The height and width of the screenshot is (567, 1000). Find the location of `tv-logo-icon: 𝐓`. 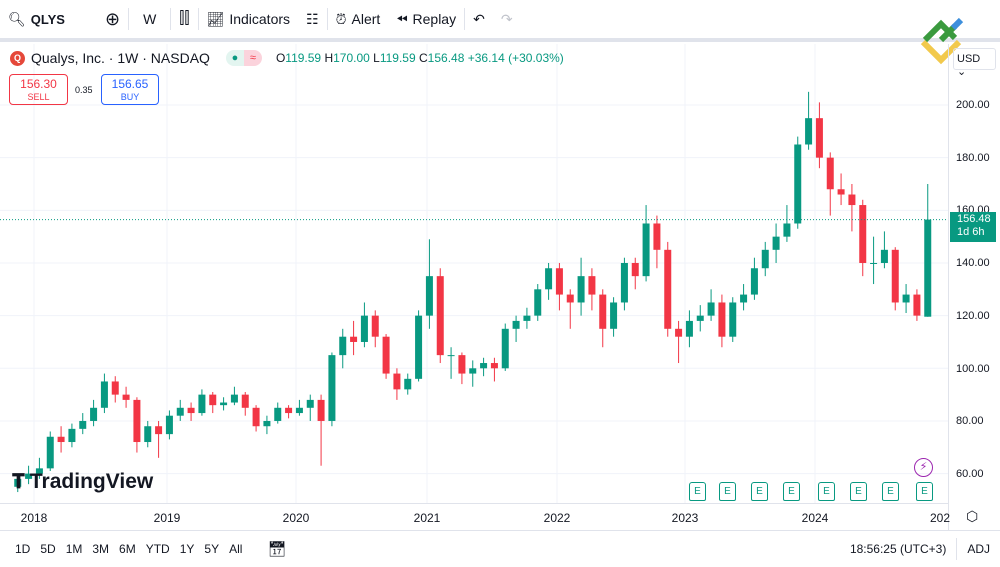

tv-logo-icon: 𝐓 is located at coordinates (18, 481).